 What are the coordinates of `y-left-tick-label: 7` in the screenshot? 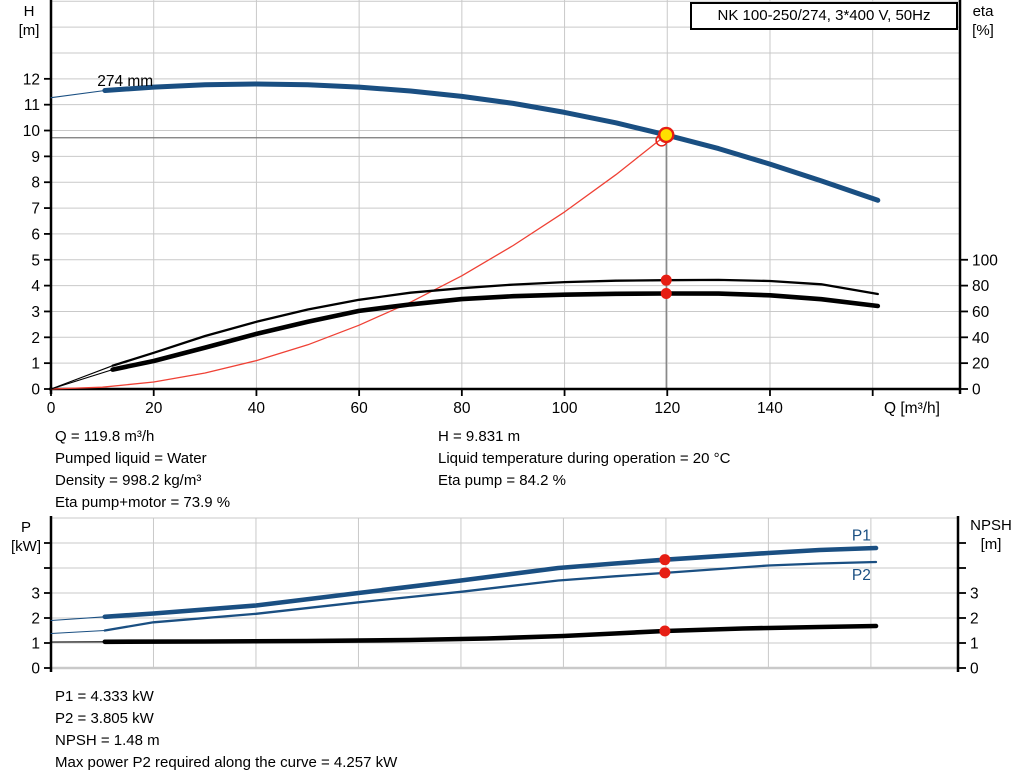 It's located at (35, 209).